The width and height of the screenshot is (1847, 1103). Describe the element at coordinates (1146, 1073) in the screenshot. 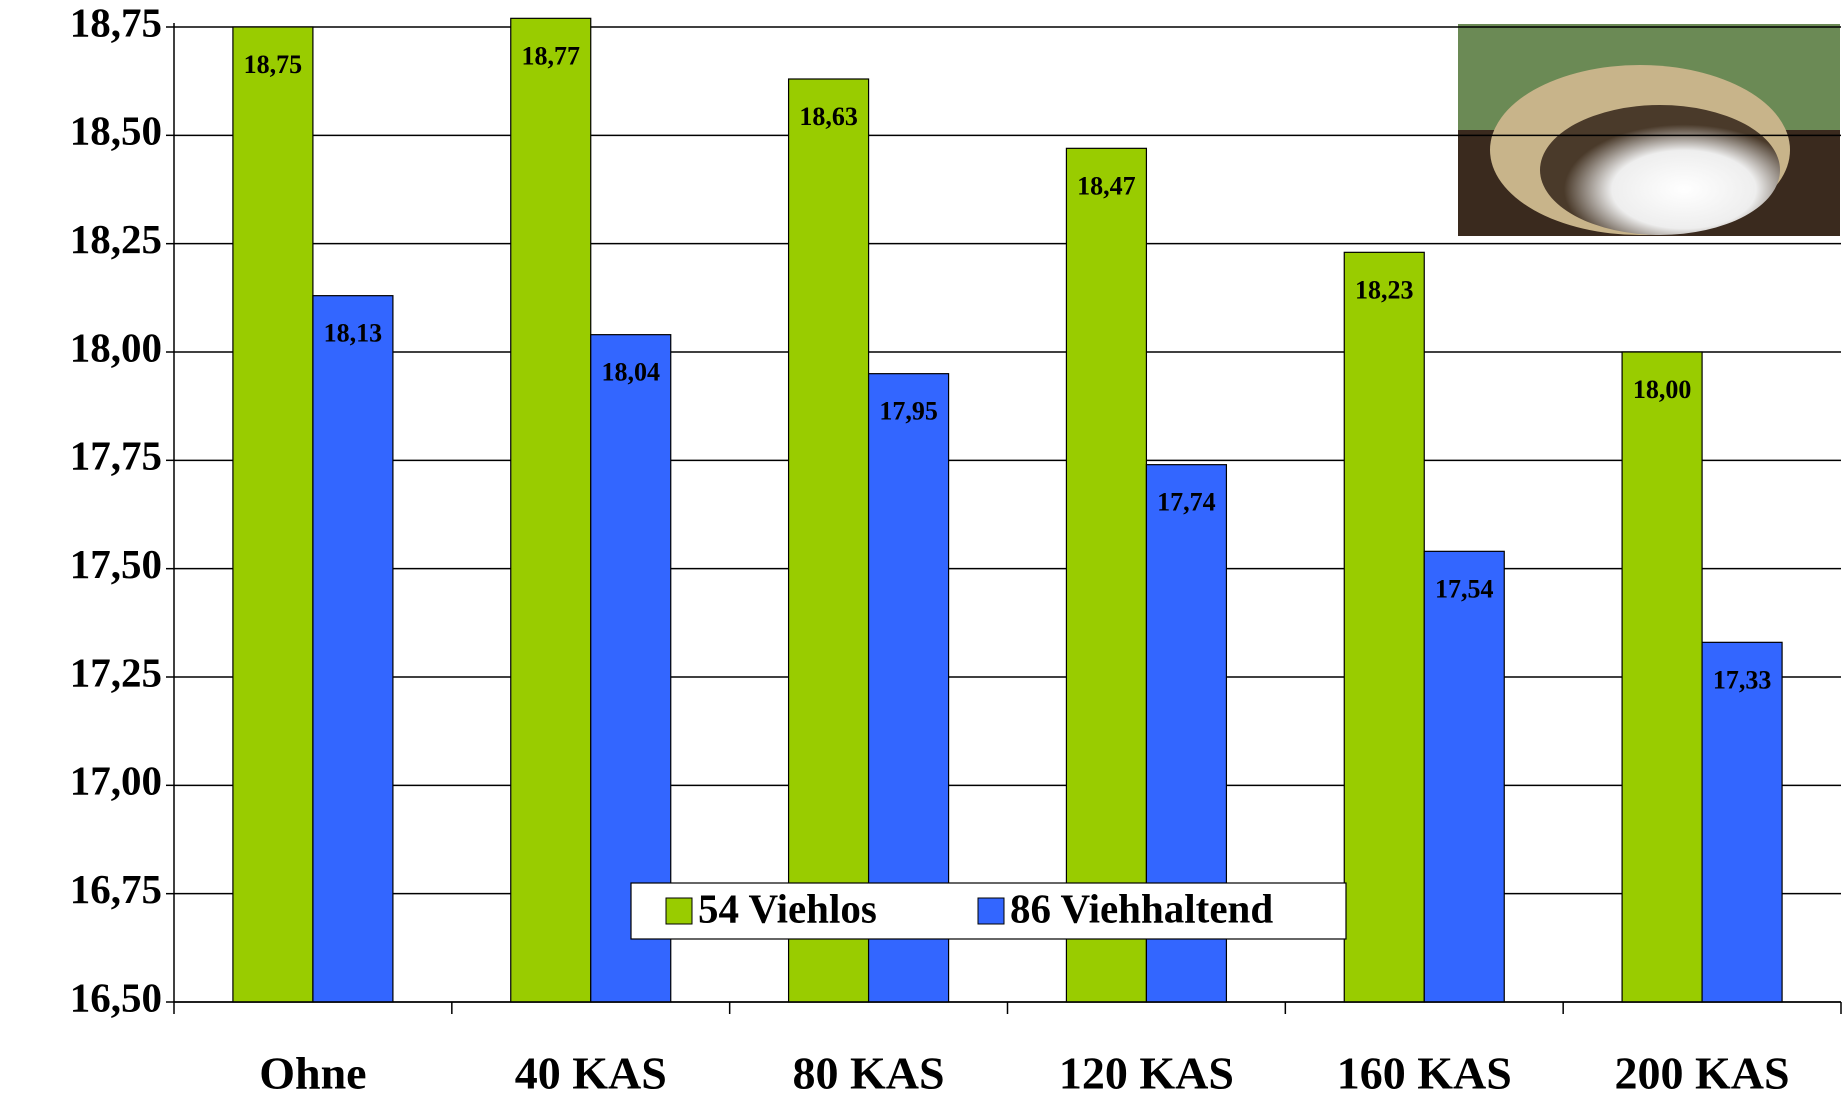

I see `x-tick-label: 120 KAS` at that location.